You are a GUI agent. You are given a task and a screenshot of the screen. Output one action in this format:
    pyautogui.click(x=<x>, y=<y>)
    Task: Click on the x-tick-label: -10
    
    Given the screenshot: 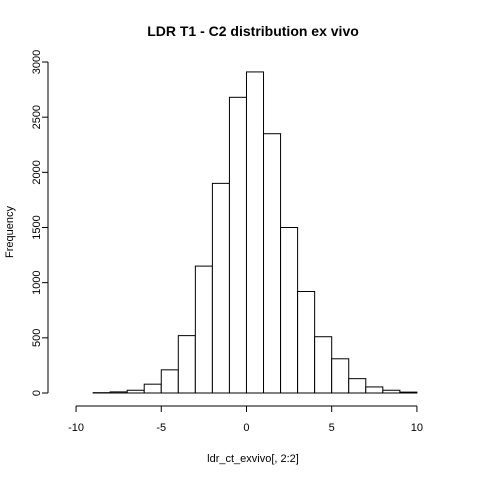 What is the action you would take?
    pyautogui.click(x=76, y=428)
    